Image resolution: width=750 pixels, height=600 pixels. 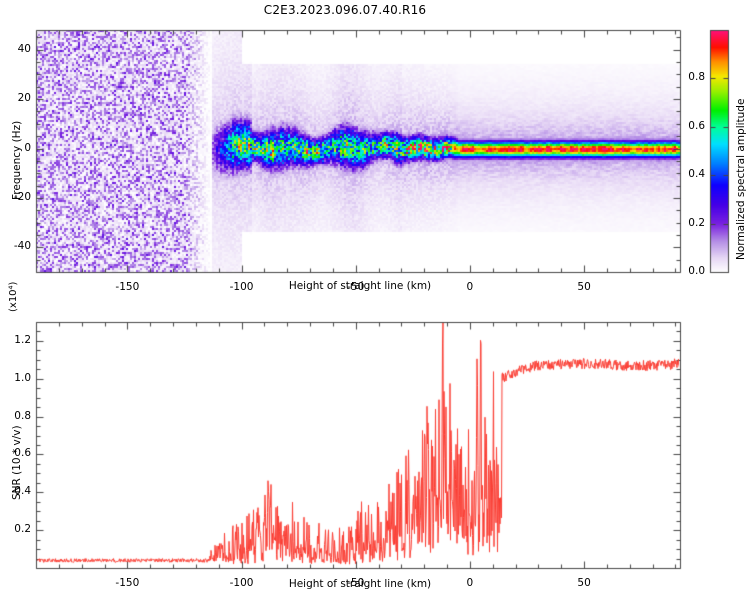 What do you see at coordinates (22, 529) in the screenshot?
I see `snr-ytick-0: 0.2` at bounding box center [22, 529].